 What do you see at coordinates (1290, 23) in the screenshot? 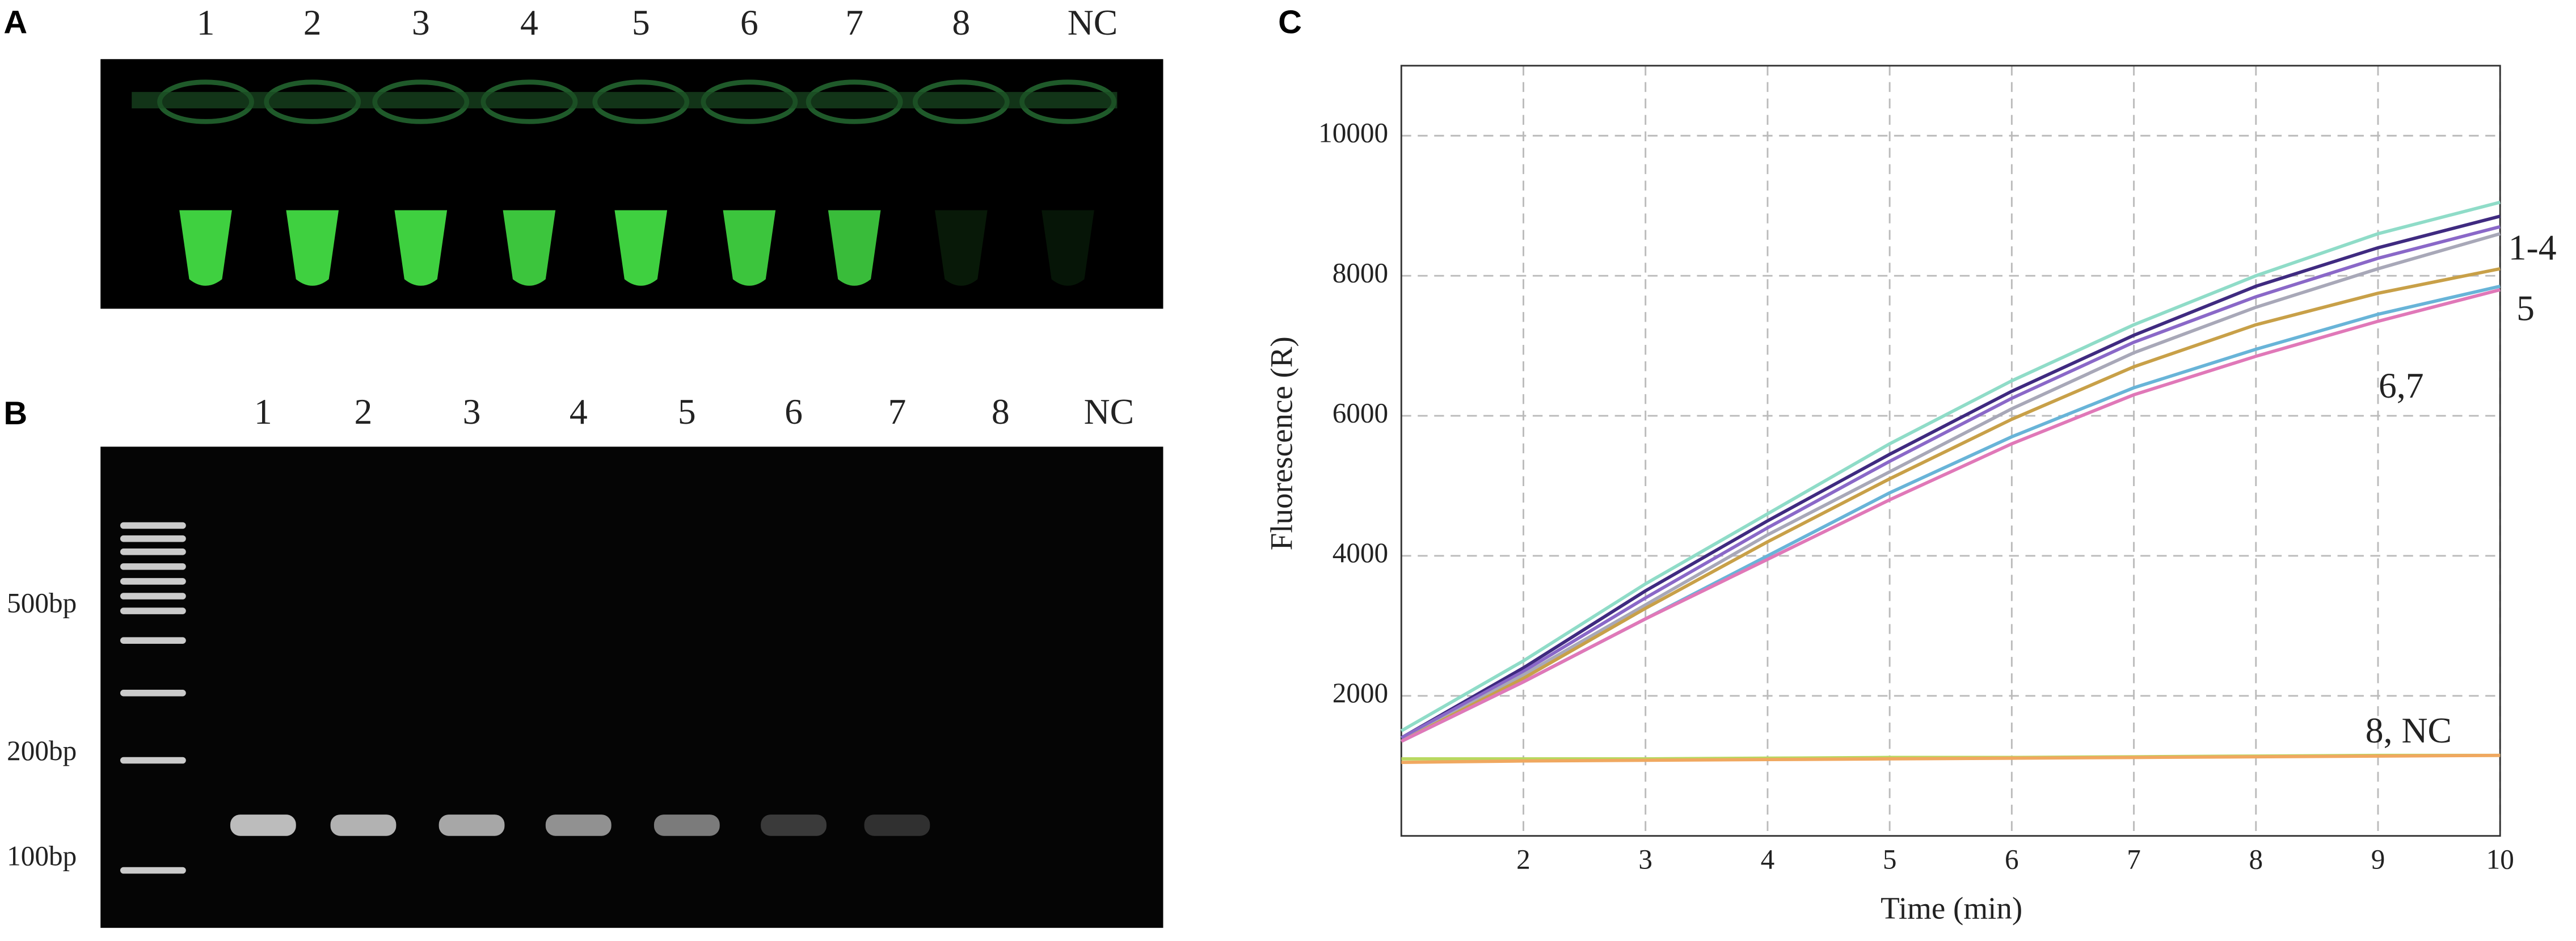
I see `panel-letter: C` at bounding box center [1290, 23].